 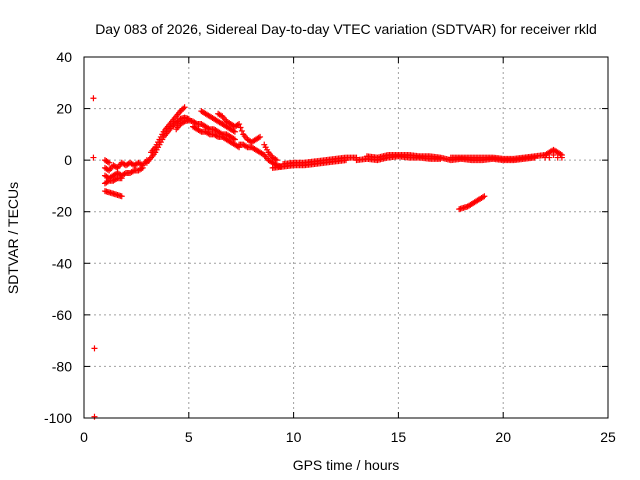 I want to click on y-tick-label: 40, so click(x=64, y=57).